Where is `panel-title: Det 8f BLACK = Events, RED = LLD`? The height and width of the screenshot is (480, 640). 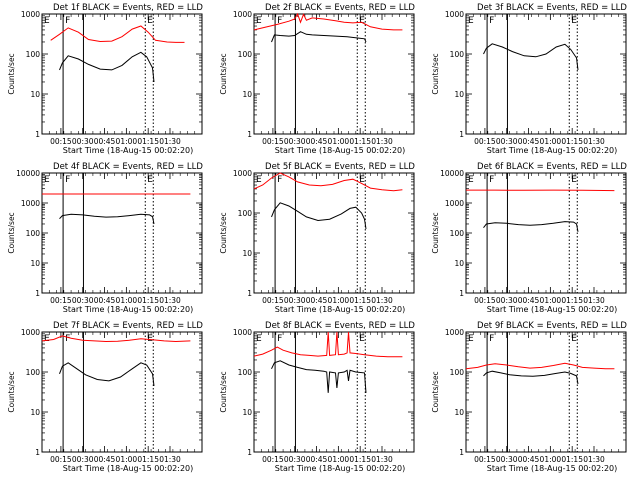 panel-title: Det 8f BLACK = Events, RED = LLD is located at coordinates (340, 326).